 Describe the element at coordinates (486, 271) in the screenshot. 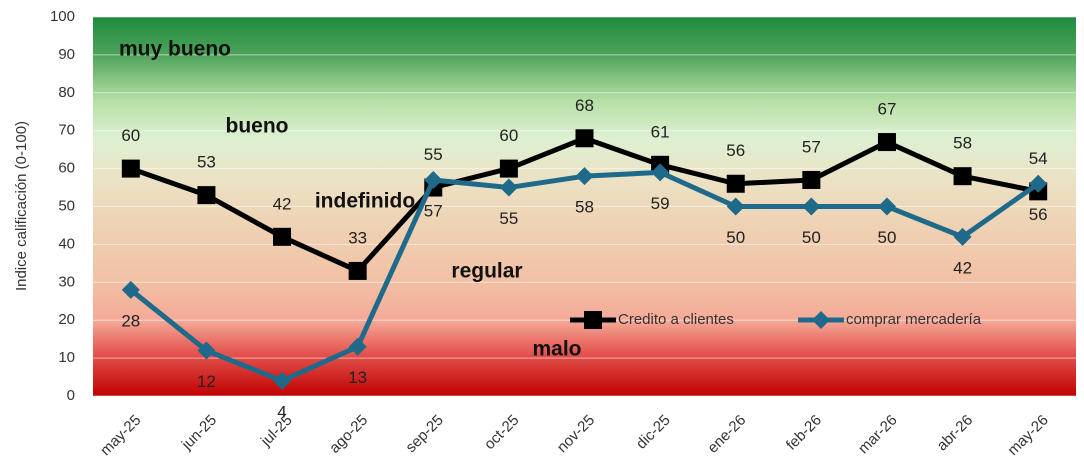

I see `band-label: regular` at that location.